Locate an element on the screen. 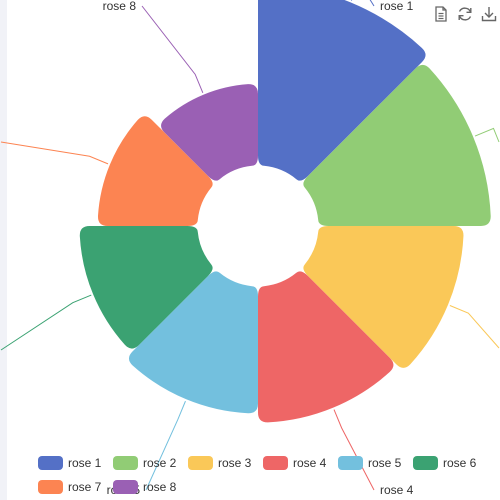 The image size is (500, 500). legend-label: rose 3 is located at coordinates (235, 463).